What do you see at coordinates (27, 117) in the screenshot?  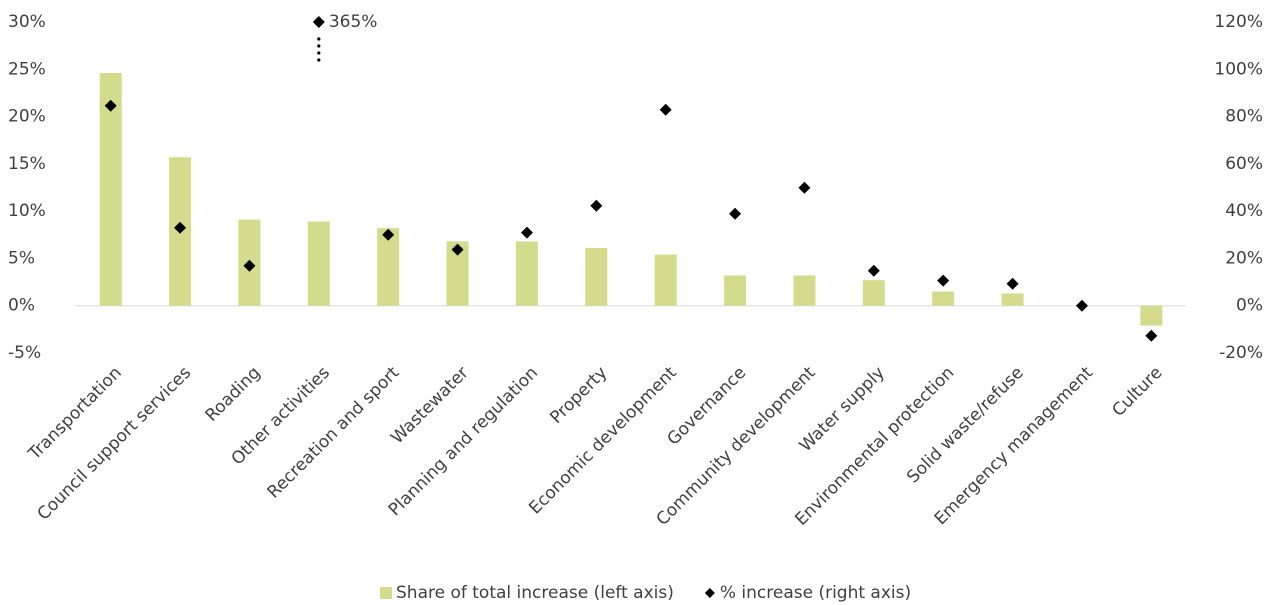 I see `y-tick-label: 20%` at bounding box center [27, 117].